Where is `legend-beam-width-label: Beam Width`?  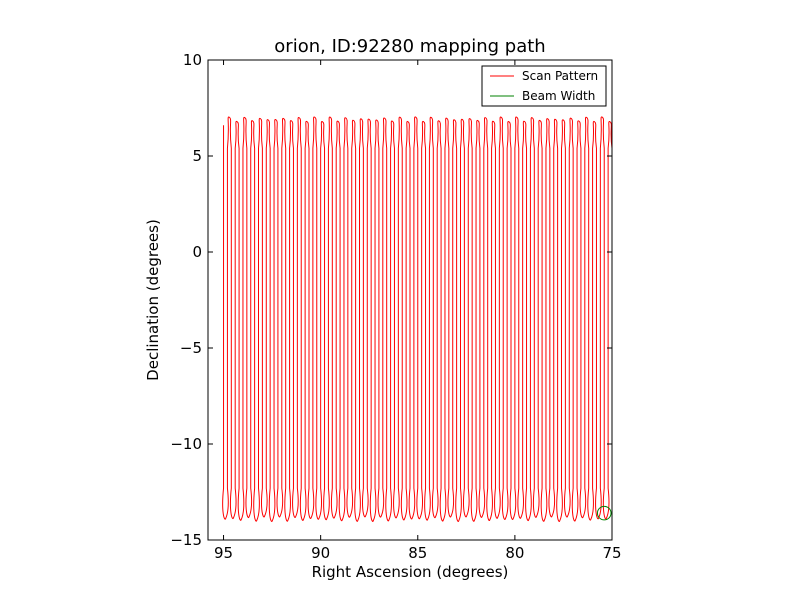 legend-beam-width-label: Beam Width is located at coordinates (558, 96).